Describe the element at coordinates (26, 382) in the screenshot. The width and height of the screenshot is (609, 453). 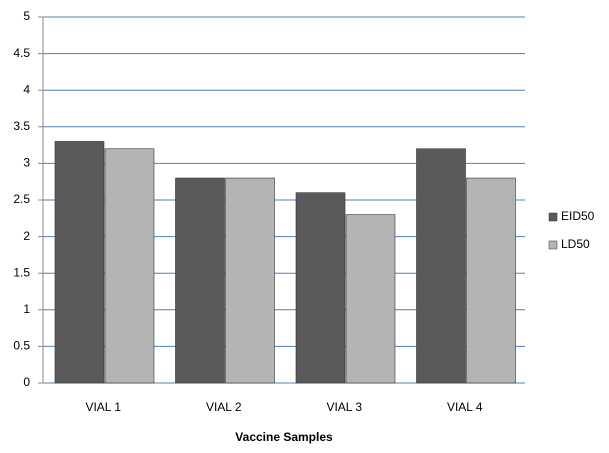
I see `y-tick-label: 0` at that location.